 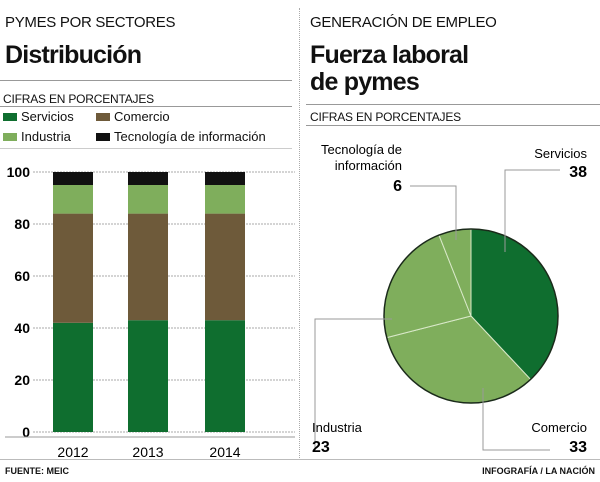 What do you see at coordinates (19, 172) in the screenshot?
I see `y-tick-label: 100` at bounding box center [19, 172].